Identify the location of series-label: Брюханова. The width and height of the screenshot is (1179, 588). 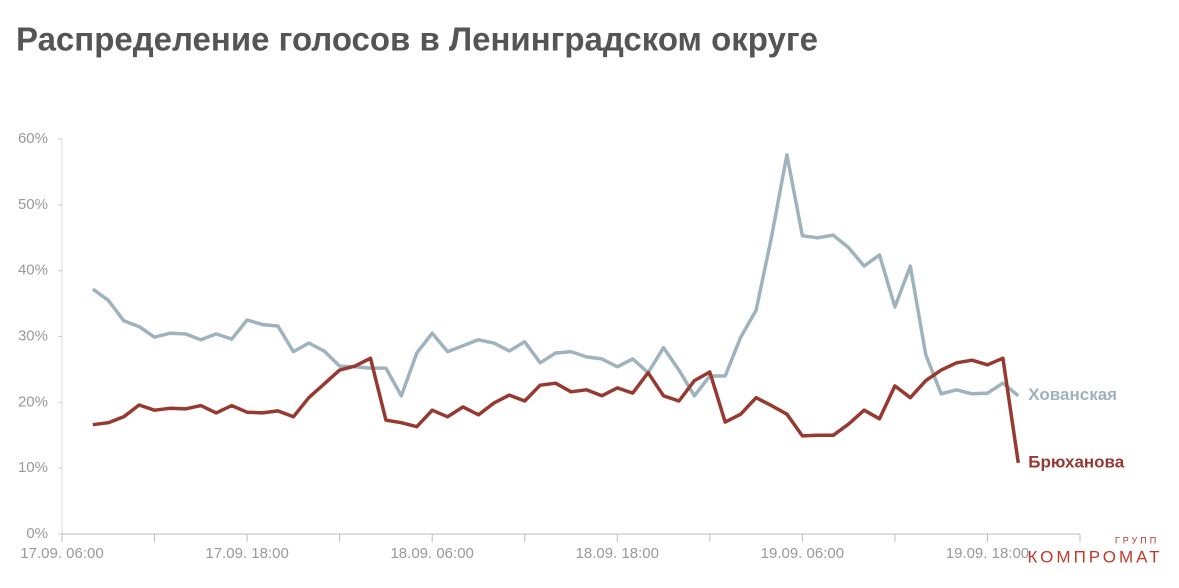
(1076, 461).